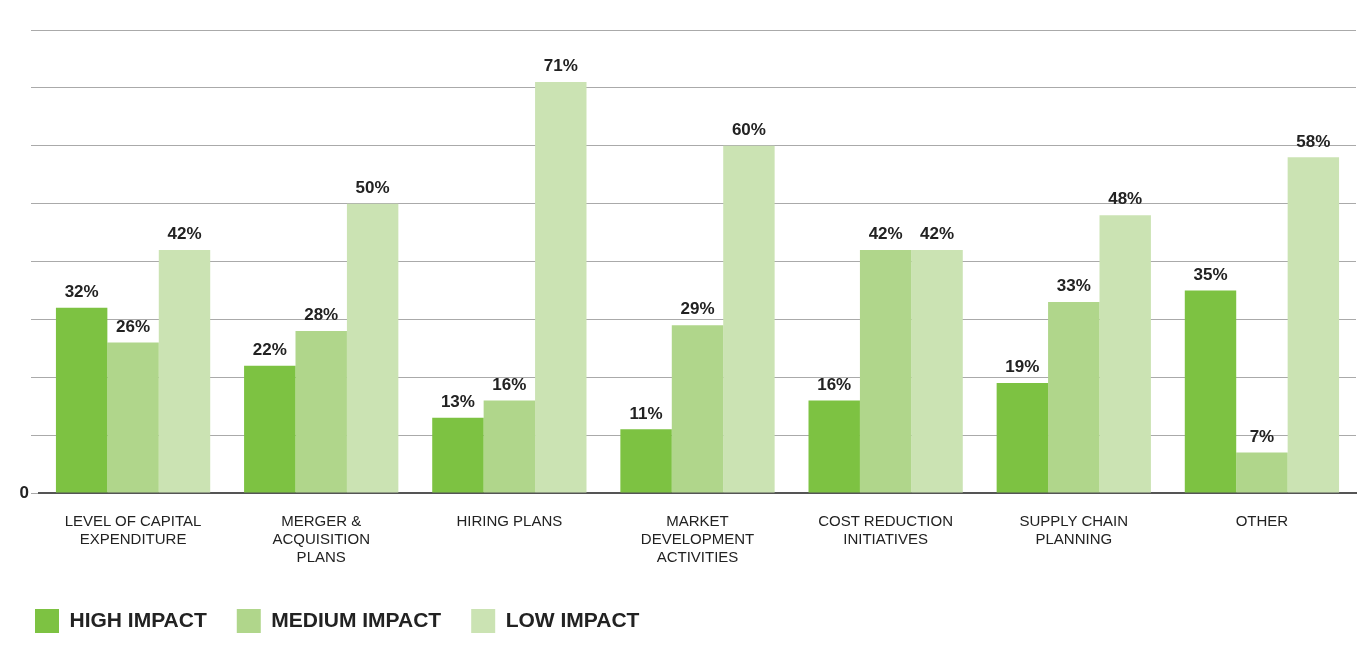 This screenshot has height=648, width=1361. What do you see at coordinates (1262, 521) in the screenshot?
I see `x-tick-label: OTHER` at bounding box center [1262, 521].